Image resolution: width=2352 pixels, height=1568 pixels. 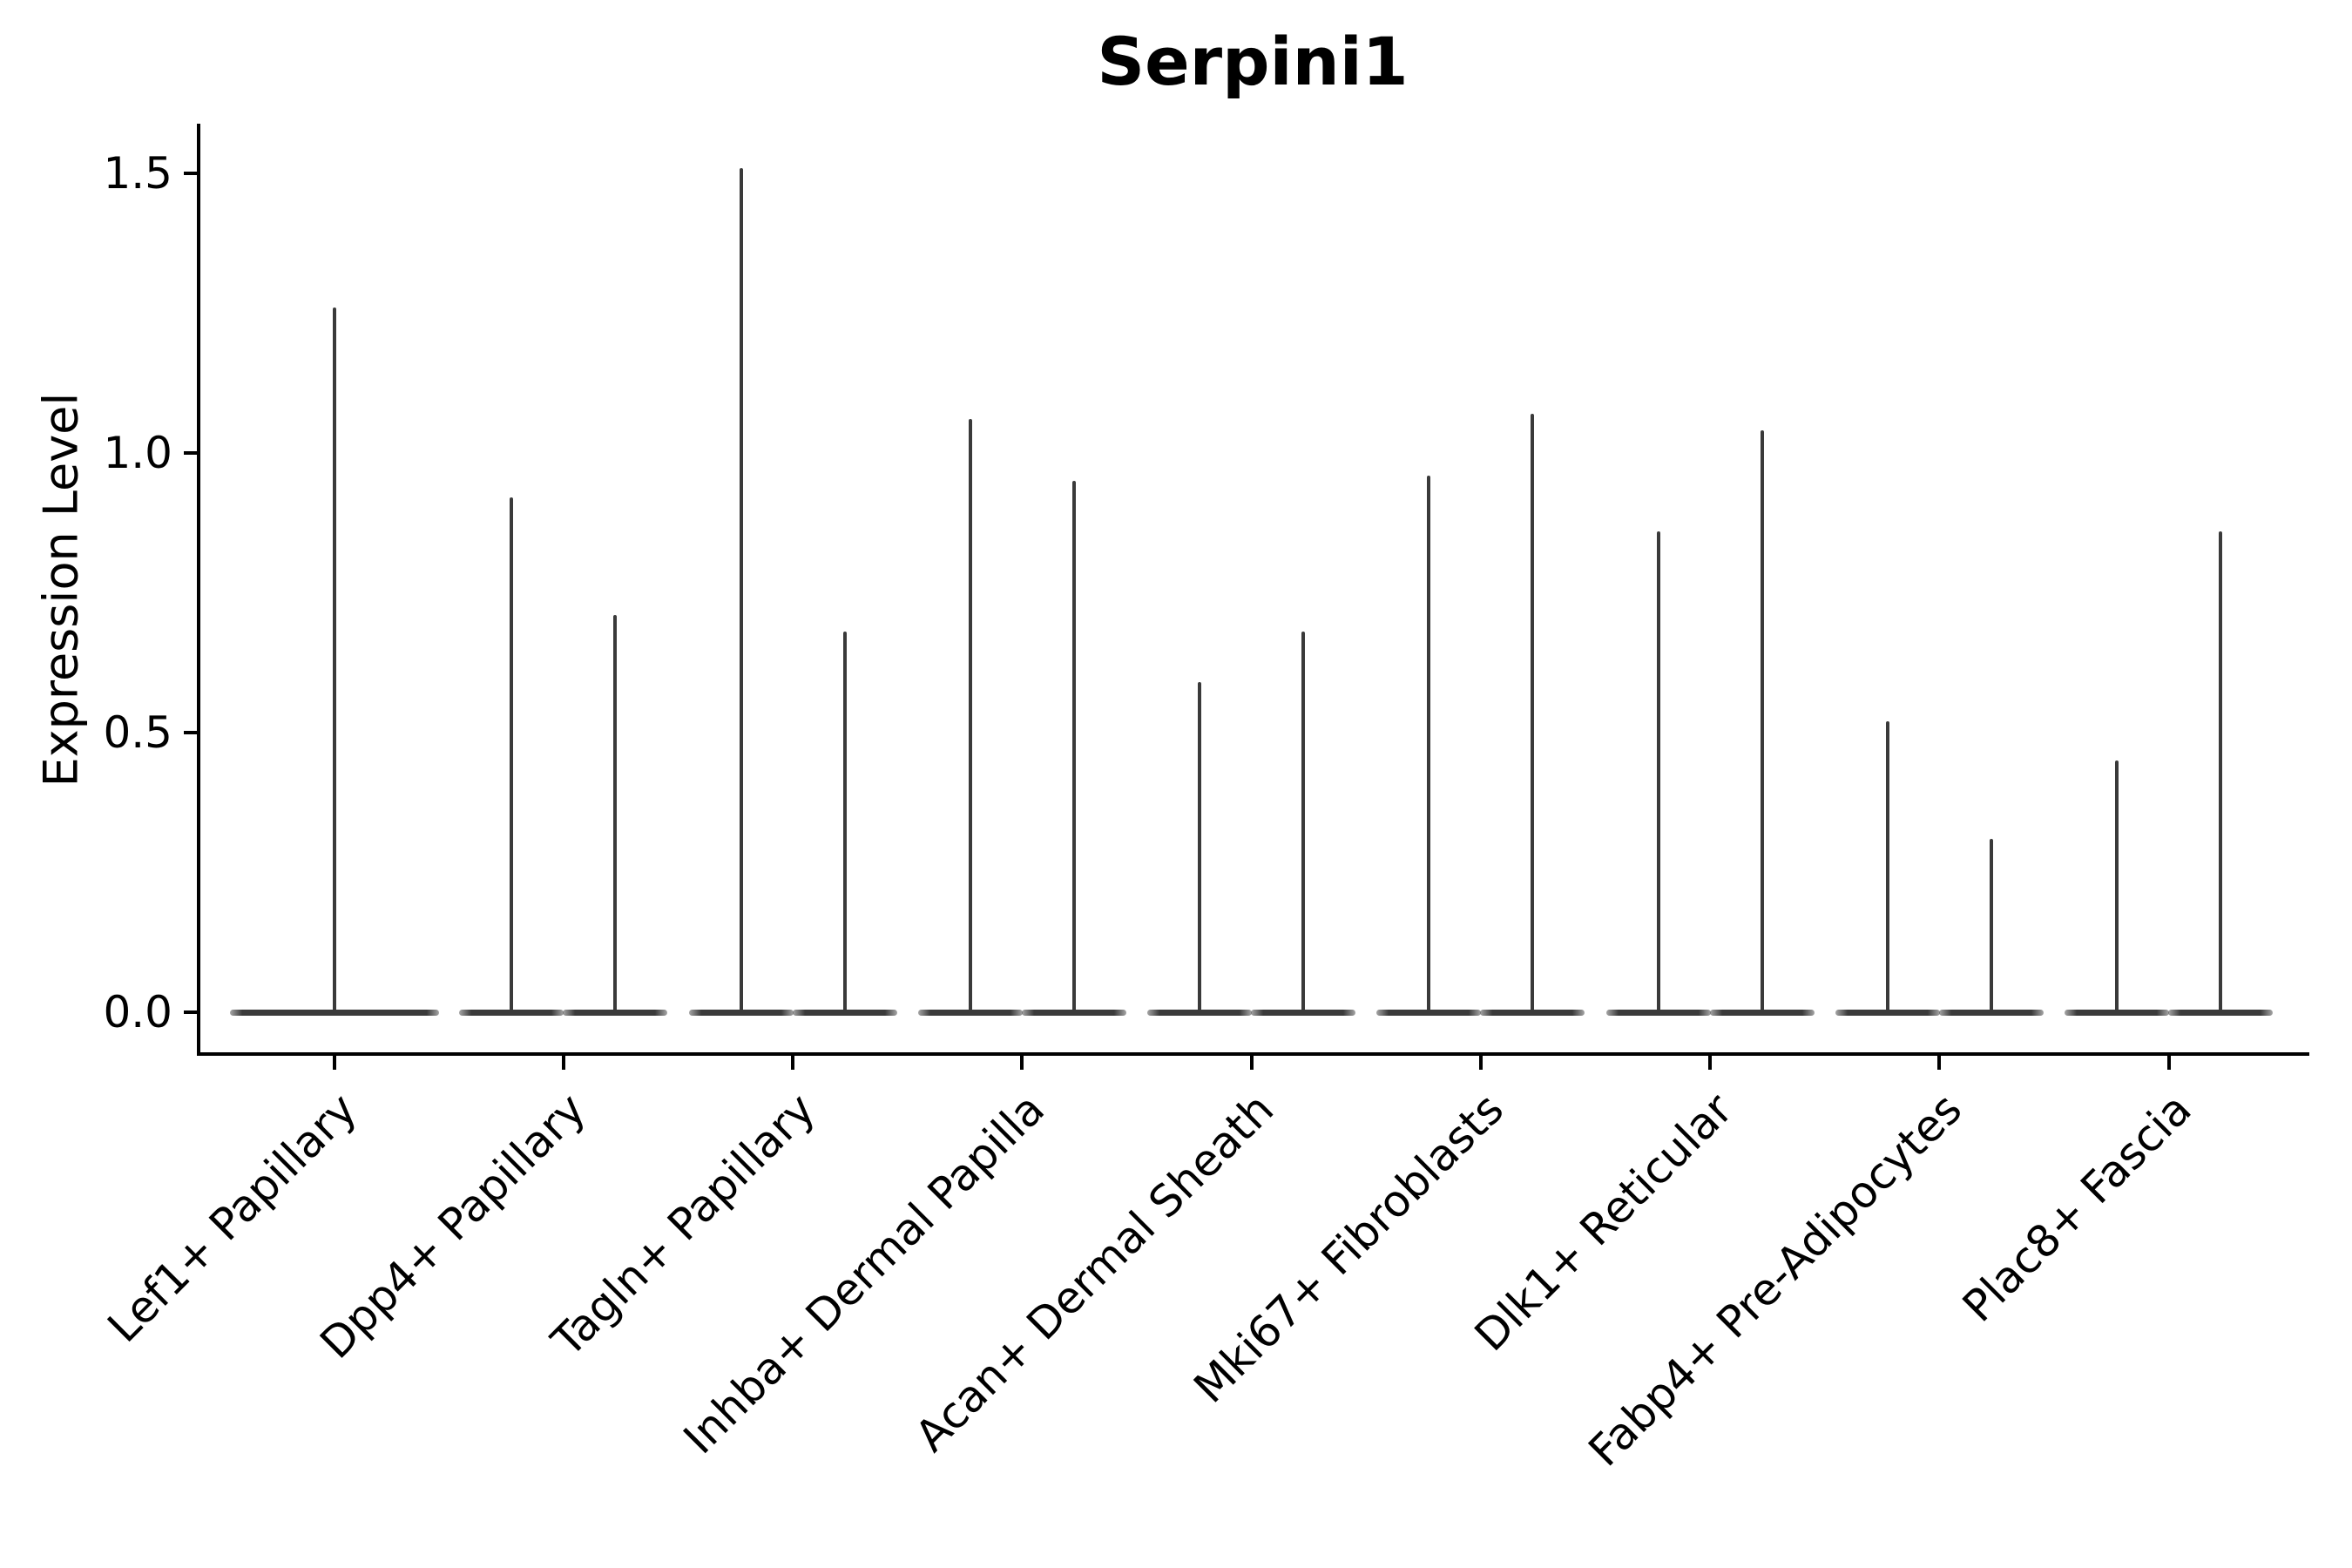 What do you see at coordinates (198, 590) in the screenshot?
I see `y-axis-spine` at bounding box center [198, 590].